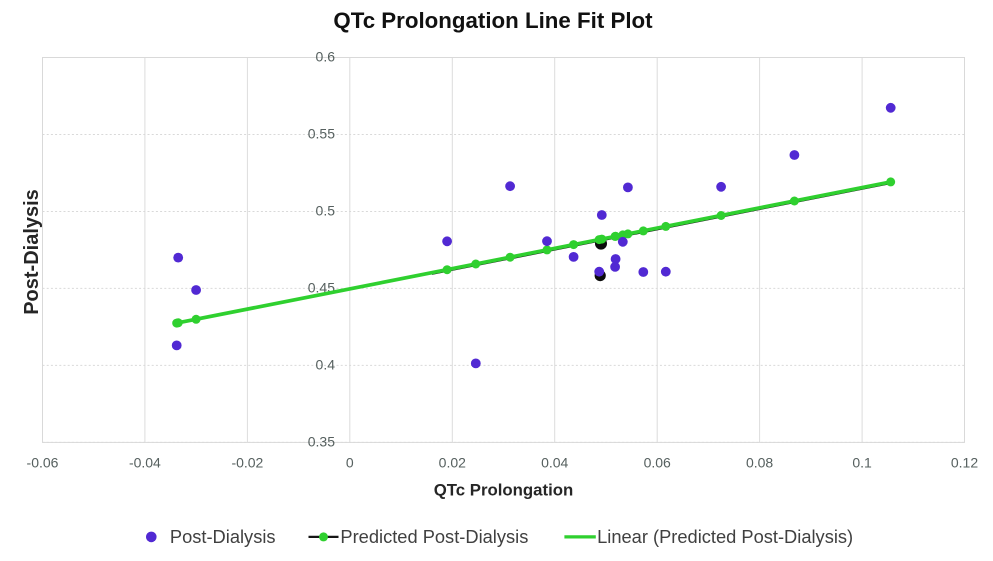  What do you see at coordinates (321, 441) in the screenshot?
I see `svg-text: 0.35` at bounding box center [321, 441].